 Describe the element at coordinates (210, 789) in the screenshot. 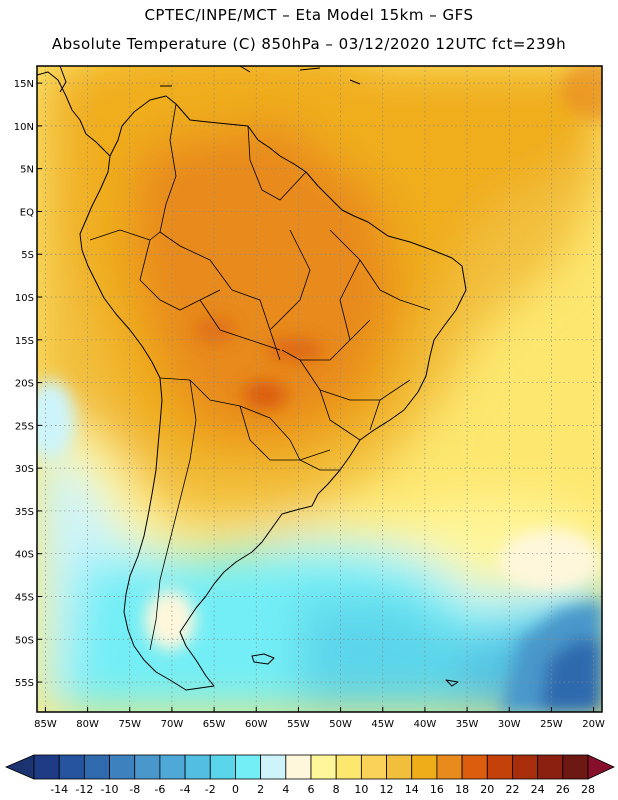

I see `colorbar-label: -2` at that location.